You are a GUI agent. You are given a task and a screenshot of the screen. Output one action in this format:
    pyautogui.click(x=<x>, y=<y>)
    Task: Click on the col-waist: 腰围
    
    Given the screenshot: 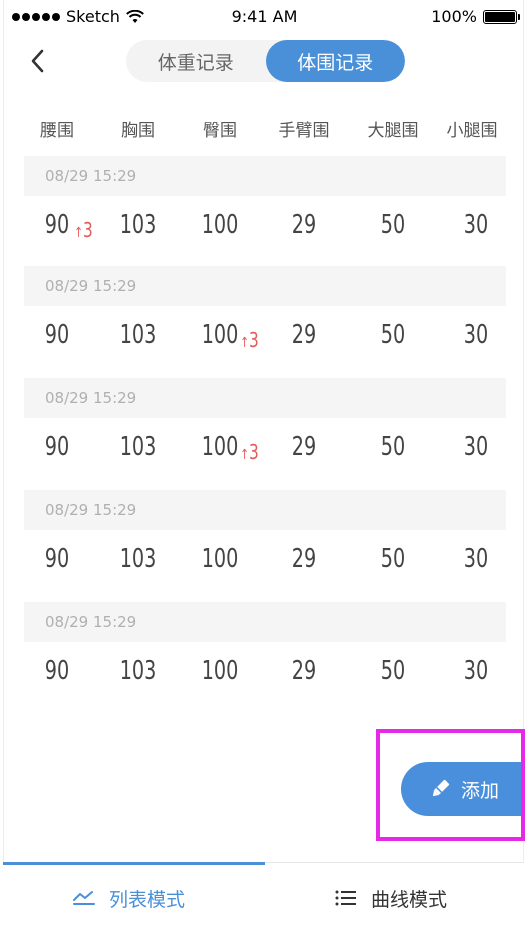 What is the action you would take?
    pyautogui.click(x=57, y=131)
    